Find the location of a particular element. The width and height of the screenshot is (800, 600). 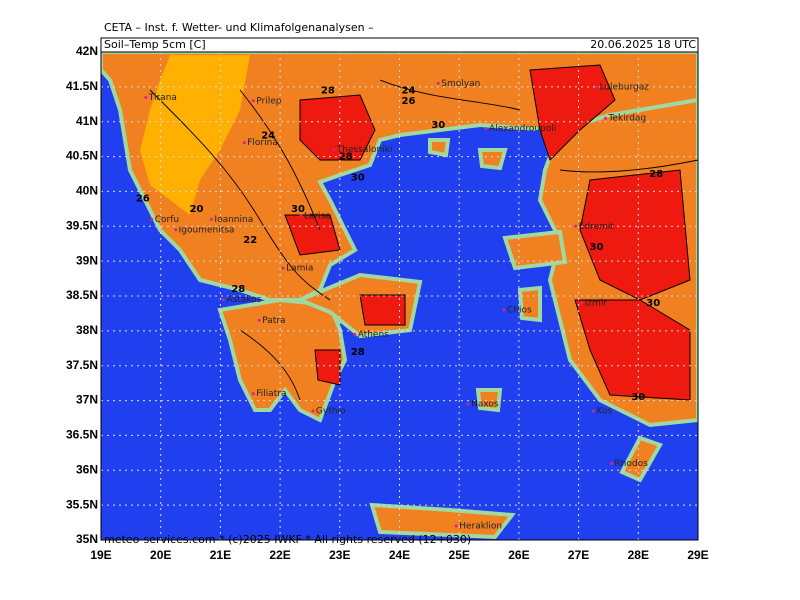

city-label: Tirana is located at coordinates (162, 98).